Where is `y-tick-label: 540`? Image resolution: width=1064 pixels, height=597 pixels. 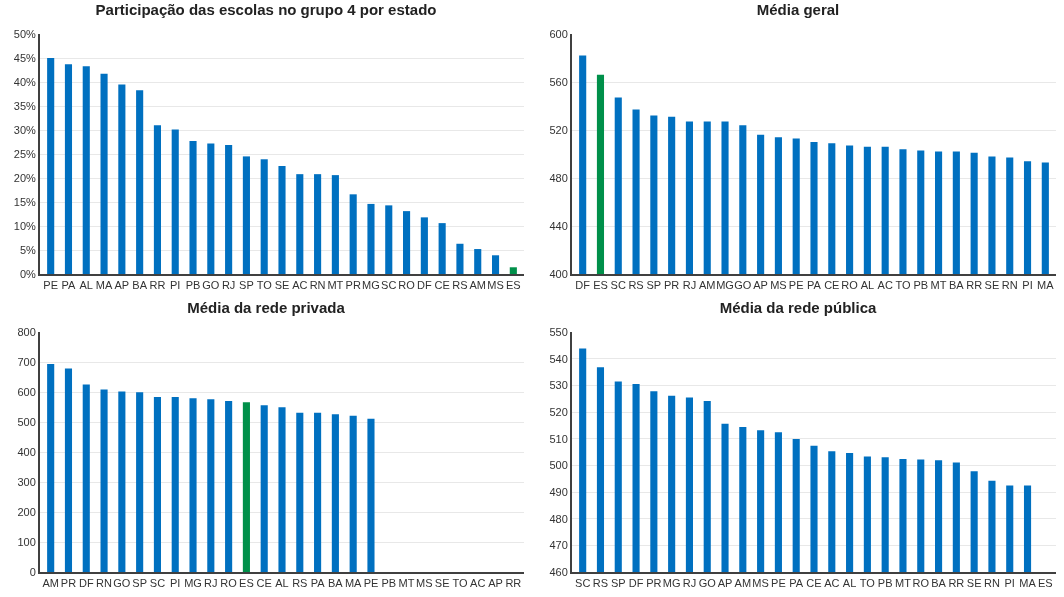 y-tick-label: 540 is located at coordinates (558, 358).